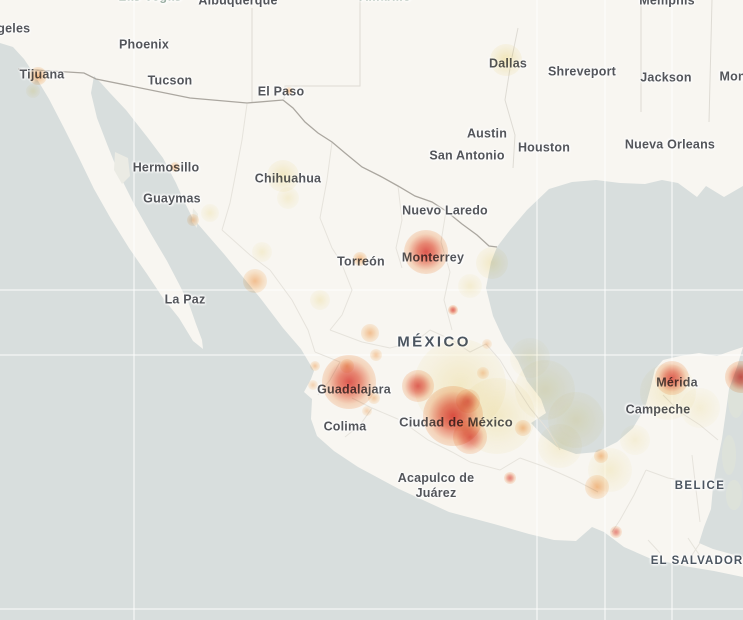  Describe the element at coordinates (544, 147) in the screenshot. I see `city-label-houston: Houston` at that location.